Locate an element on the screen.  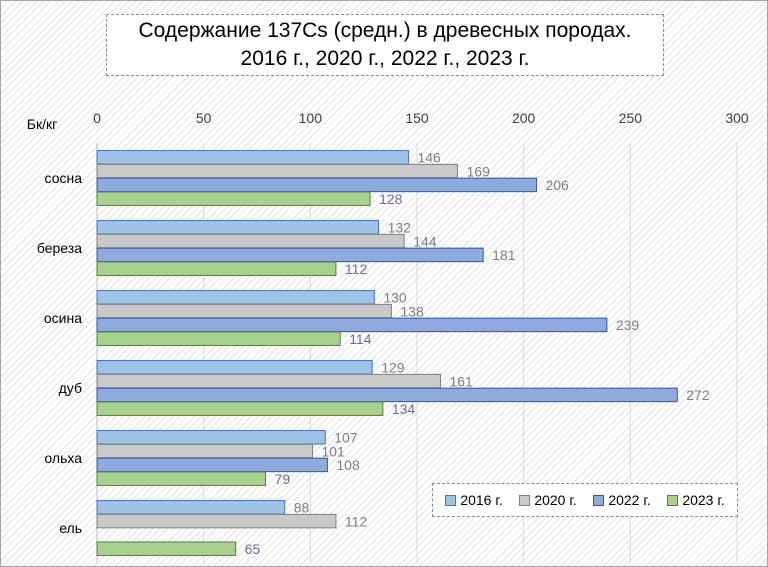
data-label-2022-3: 272 is located at coordinates (698, 395).